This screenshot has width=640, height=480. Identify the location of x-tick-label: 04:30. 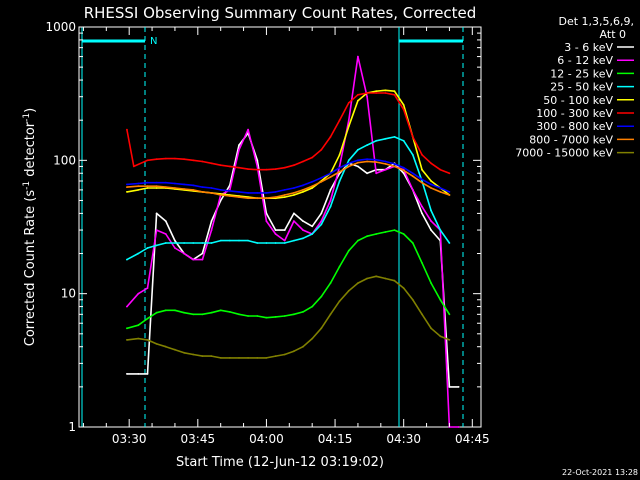
(403, 439).